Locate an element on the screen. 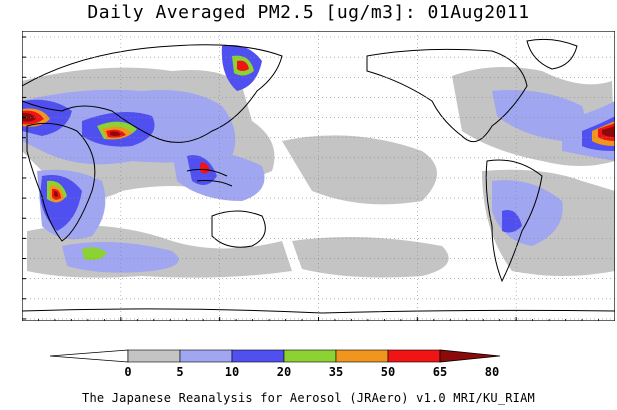  field-green is located at coordinates (94, 254).